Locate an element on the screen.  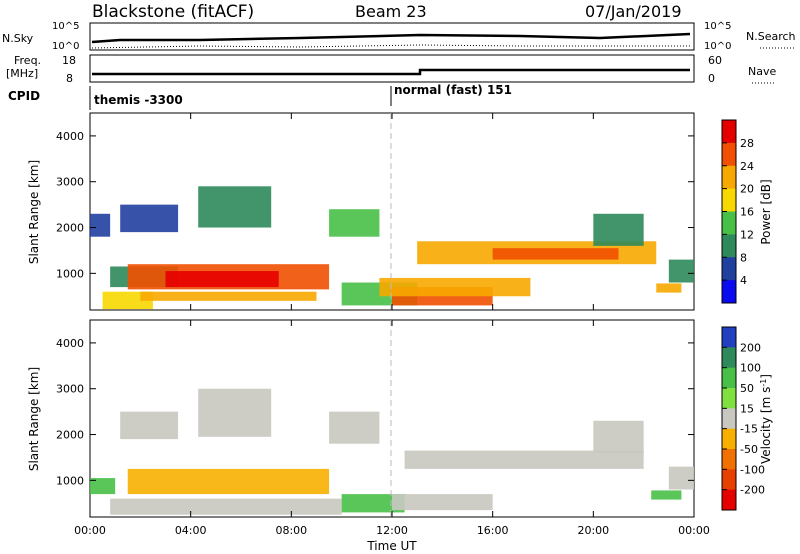
power-ytick-label-0: 1000 is located at coordinates (70, 273).